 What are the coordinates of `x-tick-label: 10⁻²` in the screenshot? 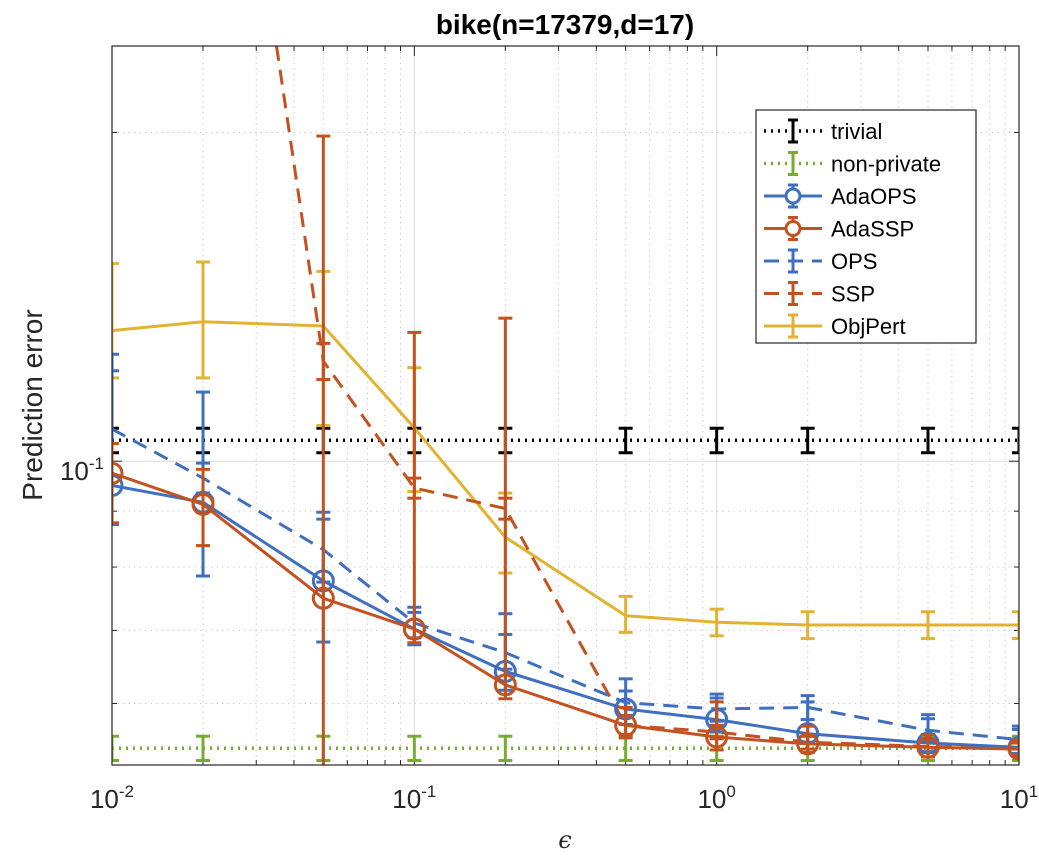 It's located at (112, 798).